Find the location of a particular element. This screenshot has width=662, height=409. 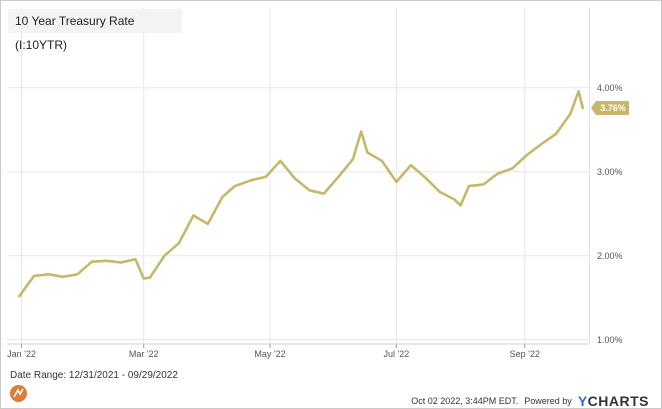

x-tick-label: Jul '22 is located at coordinates (397, 354).